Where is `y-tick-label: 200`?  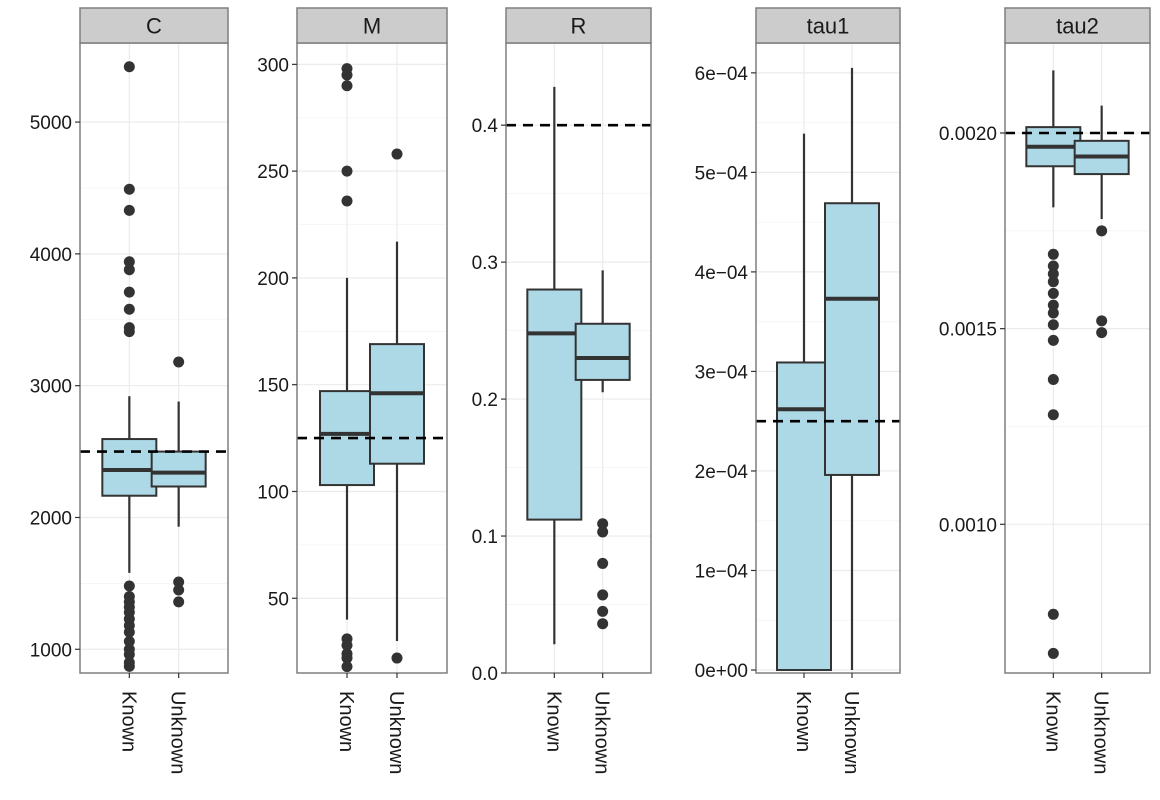
y-tick-label: 200 is located at coordinates (273, 279).